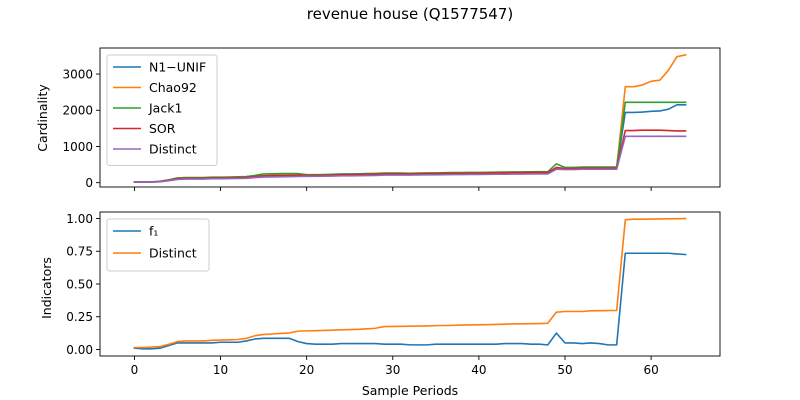 The width and height of the screenshot is (800, 400). Describe the element at coordinates (135, 370) in the screenshot. I see `x-tick-label: 0` at that location.